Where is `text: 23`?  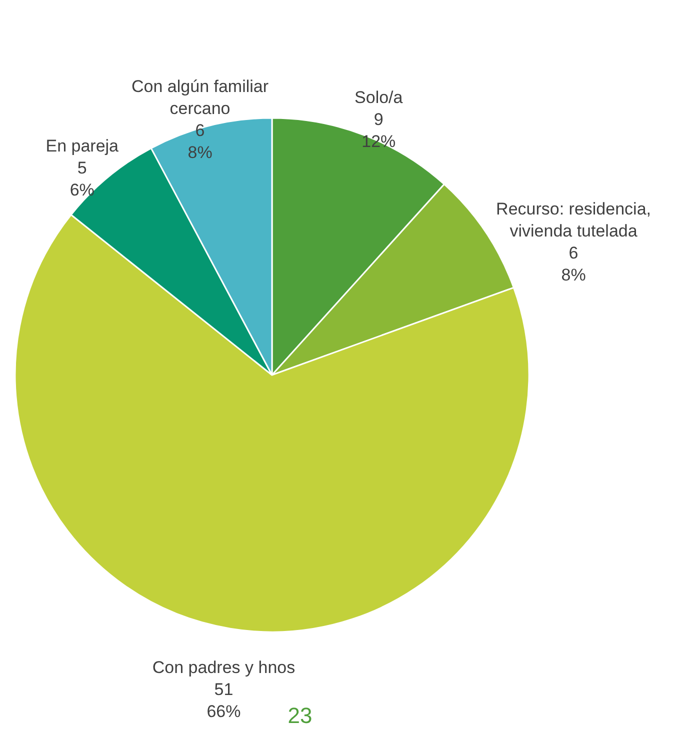 text: 23 is located at coordinates (300, 715).